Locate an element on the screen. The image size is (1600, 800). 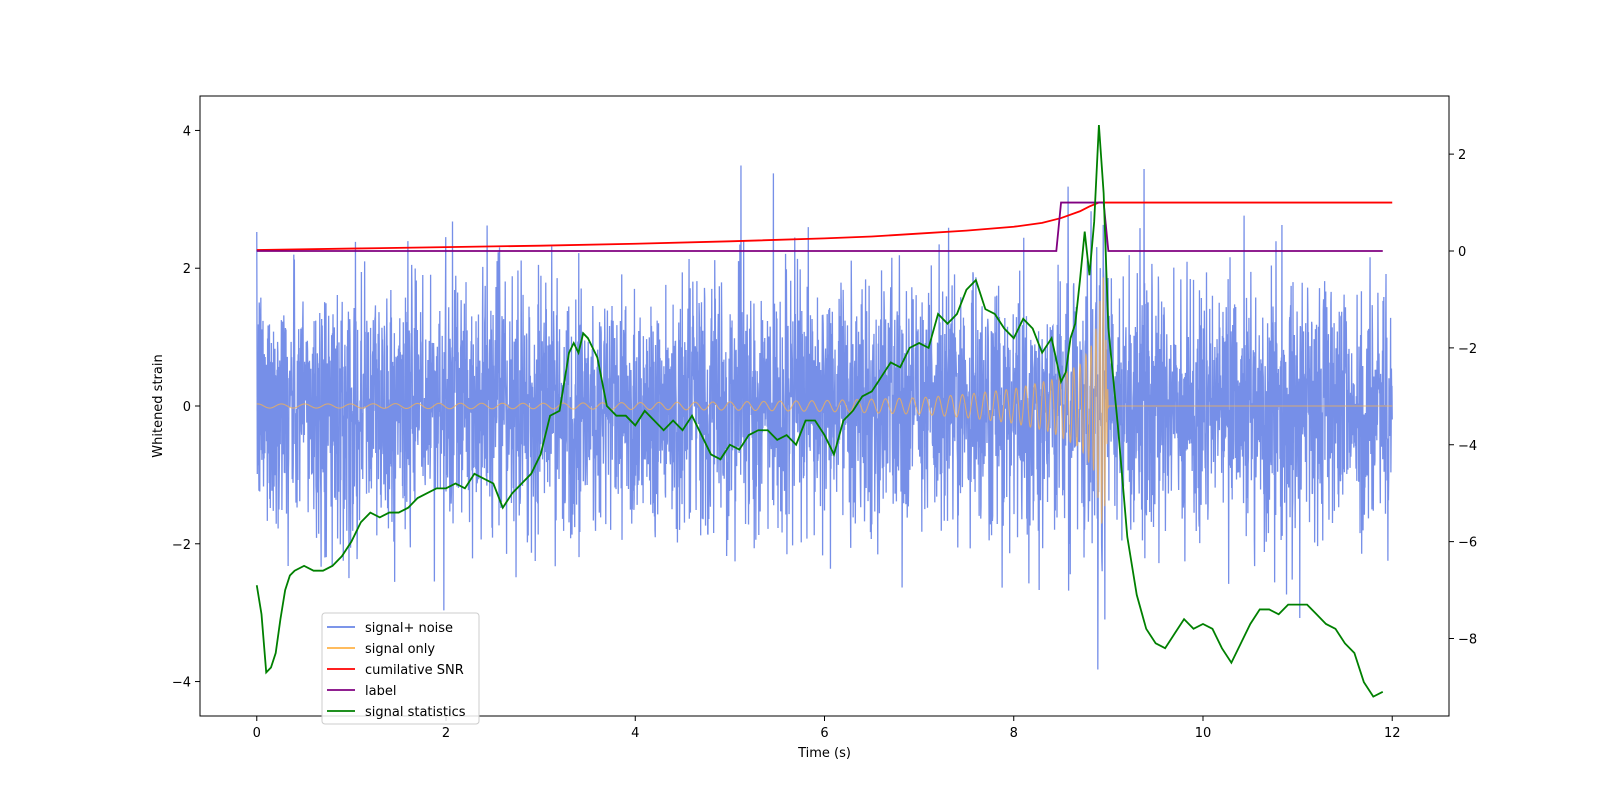
y-axis-label: Whitened strain is located at coordinates (158, 405).